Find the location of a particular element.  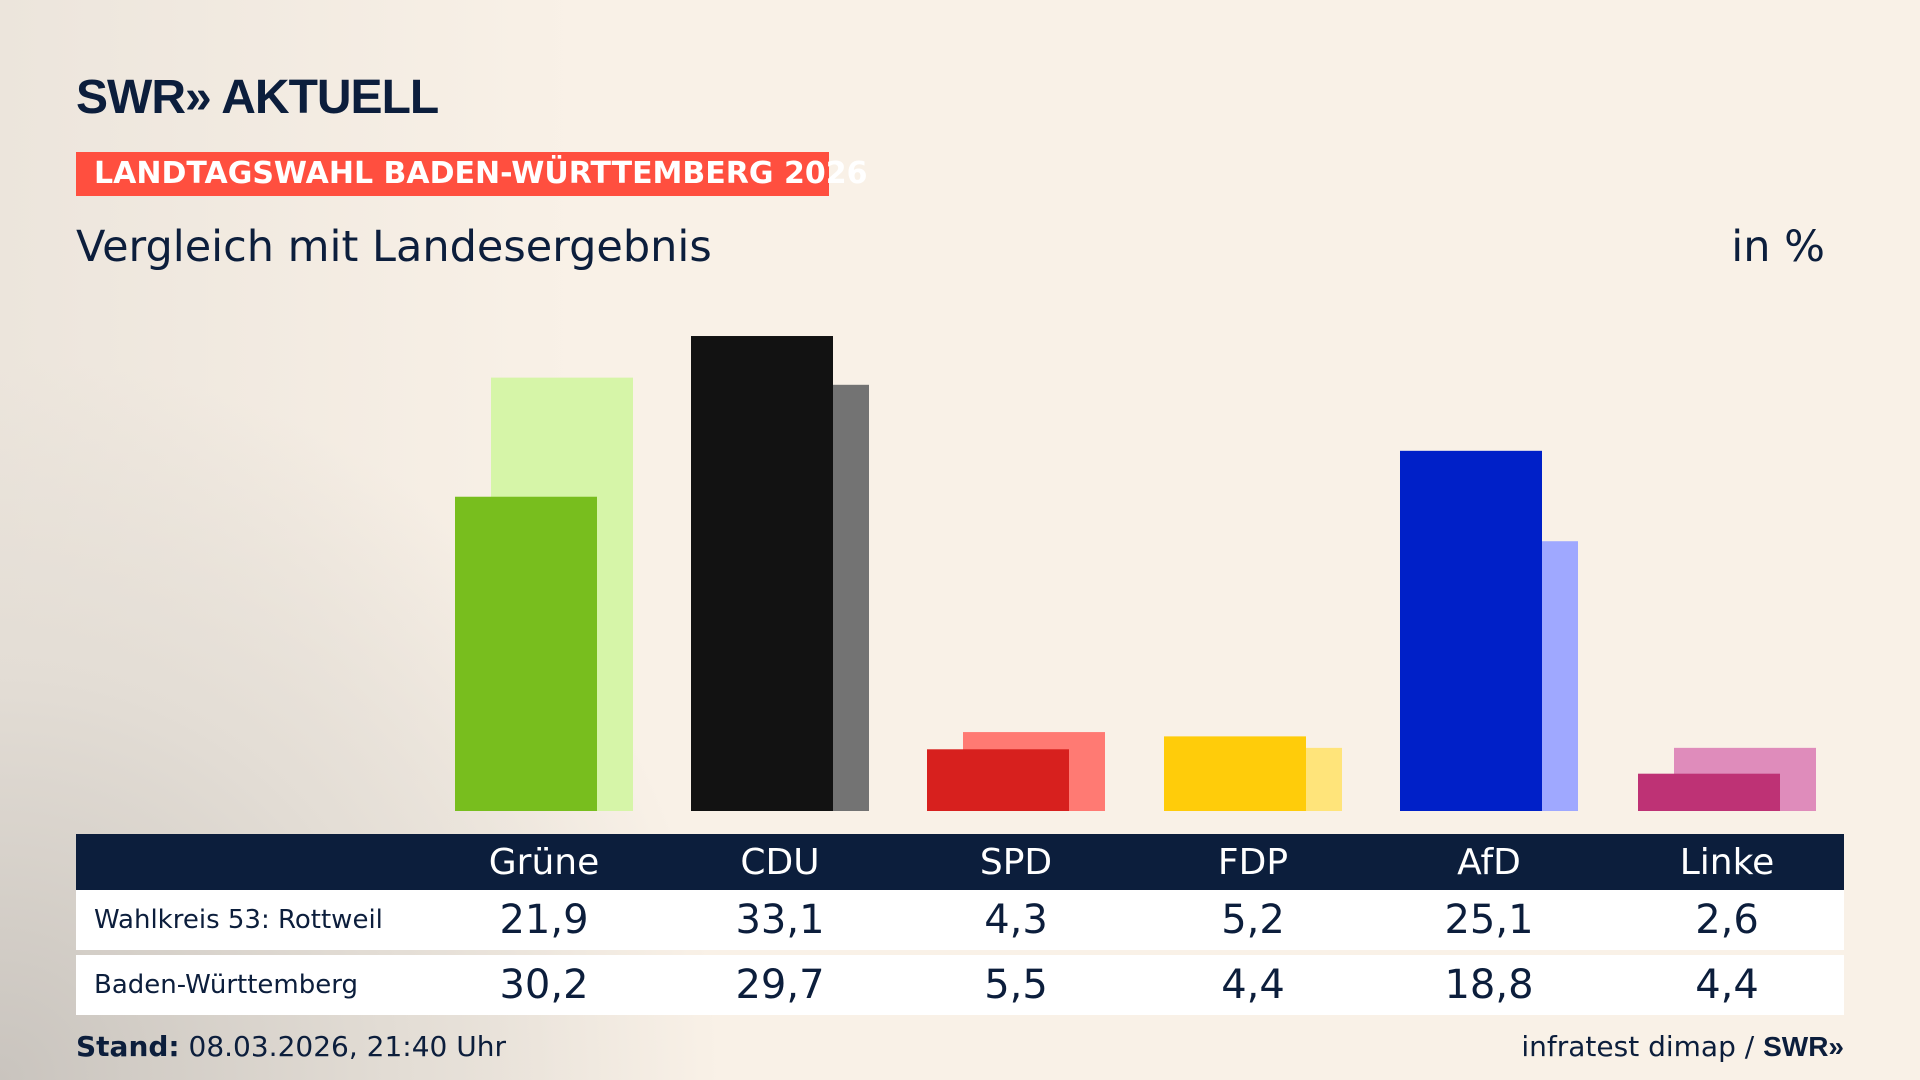

swr-logo: SWR» is located at coordinates (1803, 1046).